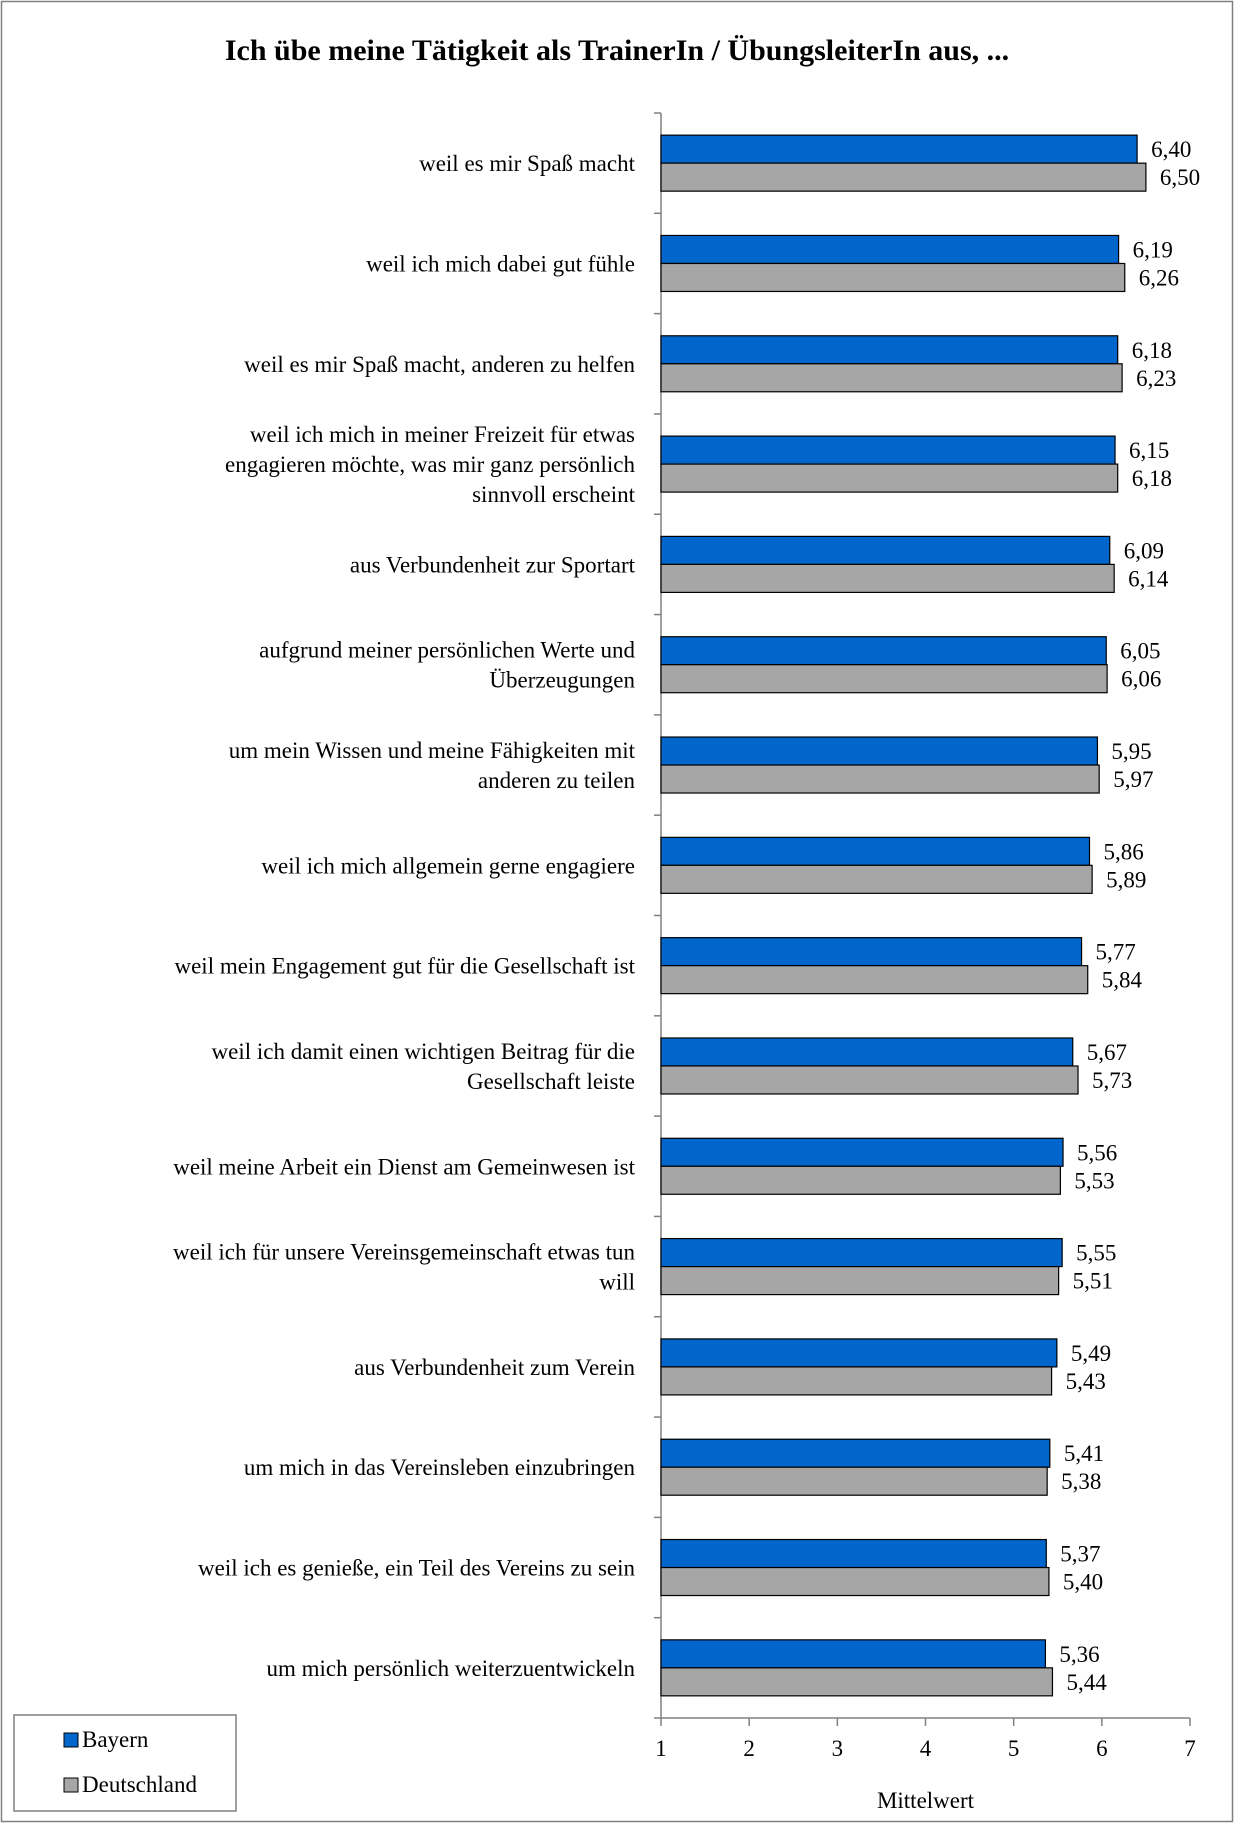 The width and height of the screenshot is (1234, 1828). I want to click on data-label-deutschland: 6,50, so click(1180, 177).